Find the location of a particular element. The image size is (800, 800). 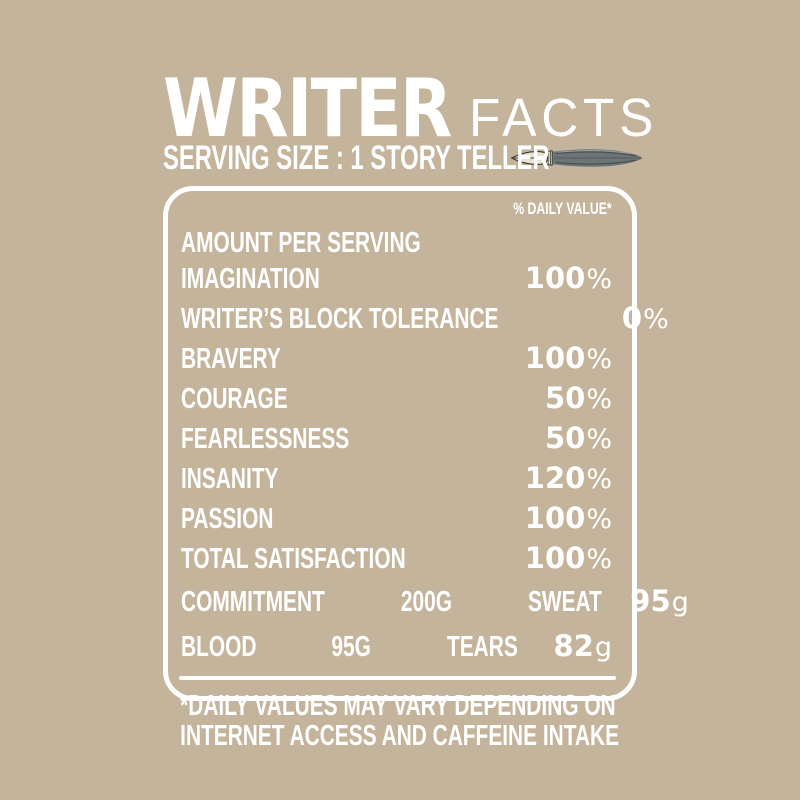

gram-right-label-wrap: SWEAT is located at coordinates (579, 602).